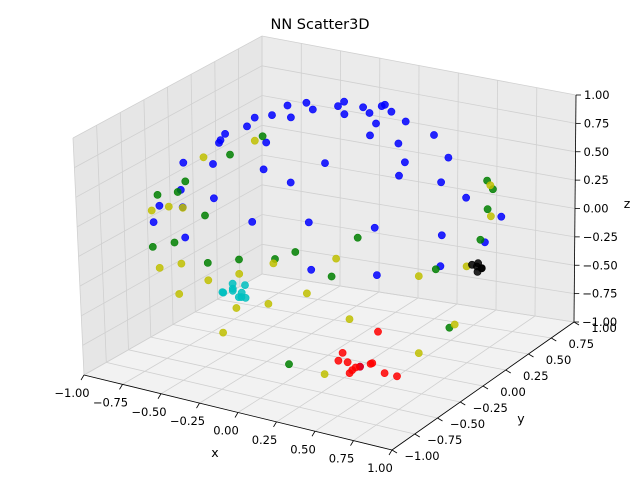 The width and height of the screenshot is (640, 480). I want to click on x-tick-label: 0.75, so click(342, 459).